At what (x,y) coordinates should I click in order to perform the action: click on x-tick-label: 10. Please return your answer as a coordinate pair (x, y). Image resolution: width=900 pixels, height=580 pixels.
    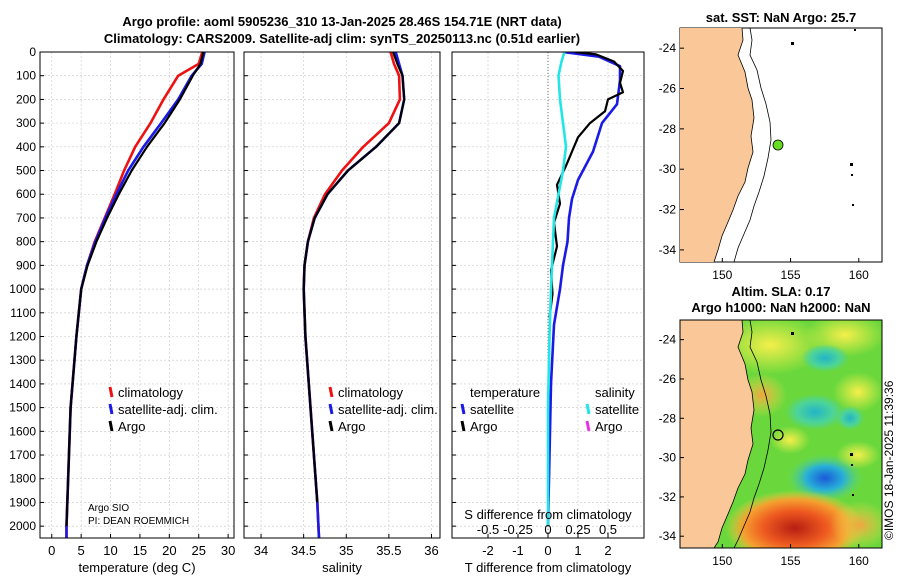
    Looking at the image, I should click on (110, 550).